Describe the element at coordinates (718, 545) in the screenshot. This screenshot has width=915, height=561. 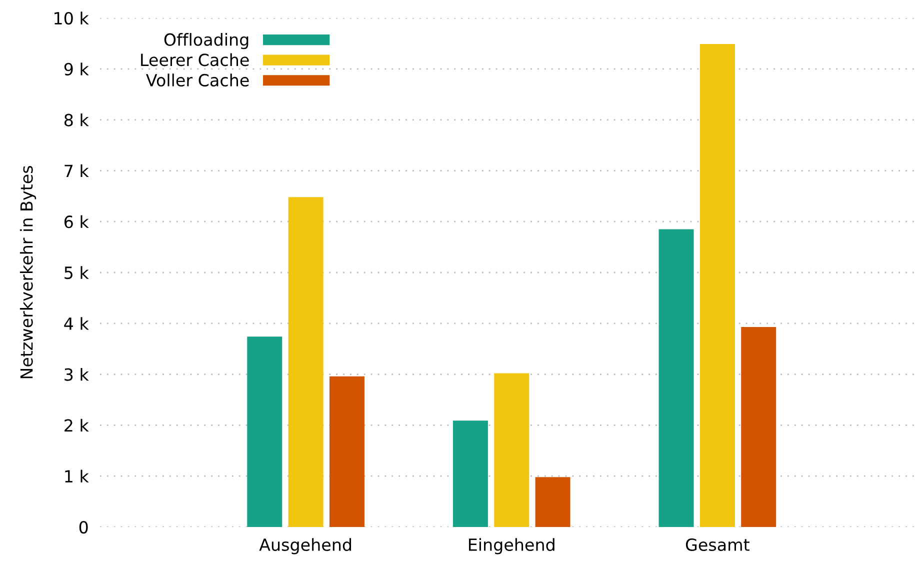
I see `x-tick-label: Gesamt` at that location.